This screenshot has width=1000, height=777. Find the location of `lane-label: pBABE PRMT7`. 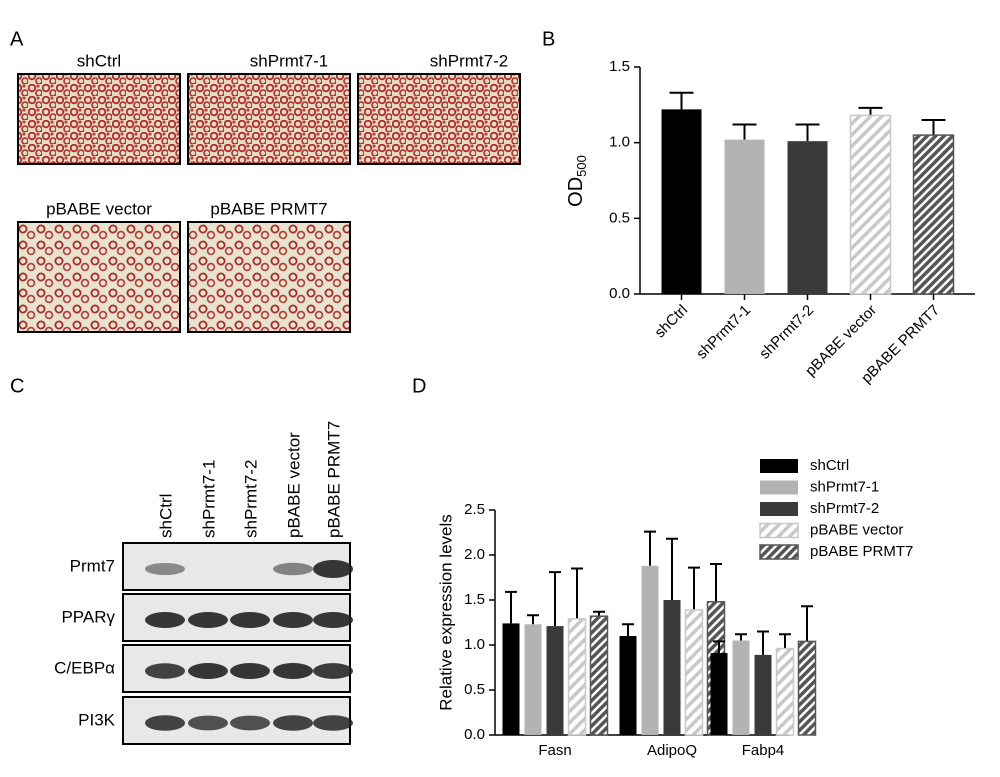

lane-label: pBABE PRMT7 is located at coordinates (333, 479).